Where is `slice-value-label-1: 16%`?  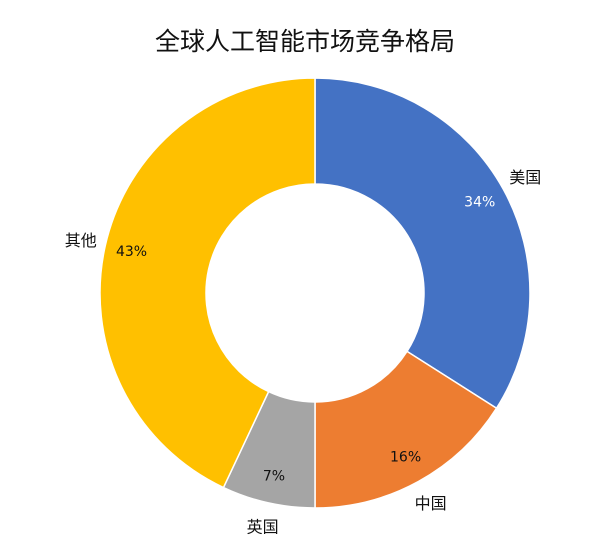 slice-value-label-1: 16% is located at coordinates (405, 458).